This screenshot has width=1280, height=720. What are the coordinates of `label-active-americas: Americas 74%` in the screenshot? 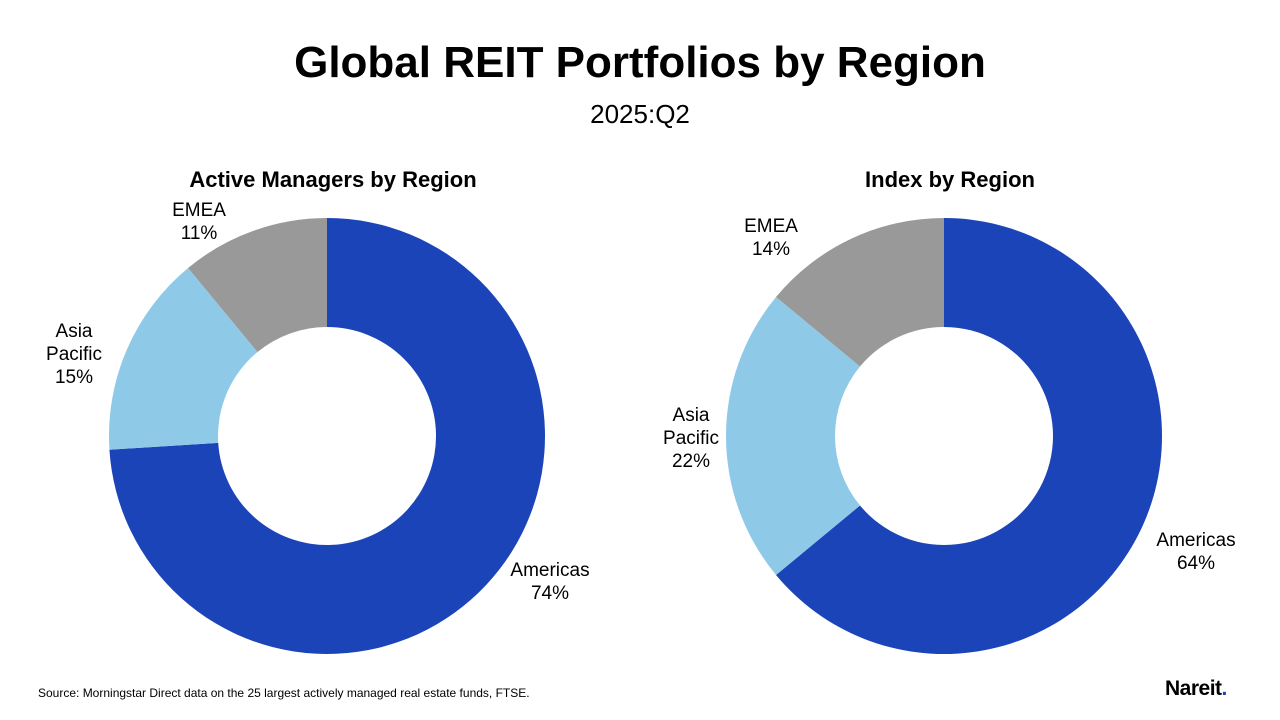 It's located at (550, 582).